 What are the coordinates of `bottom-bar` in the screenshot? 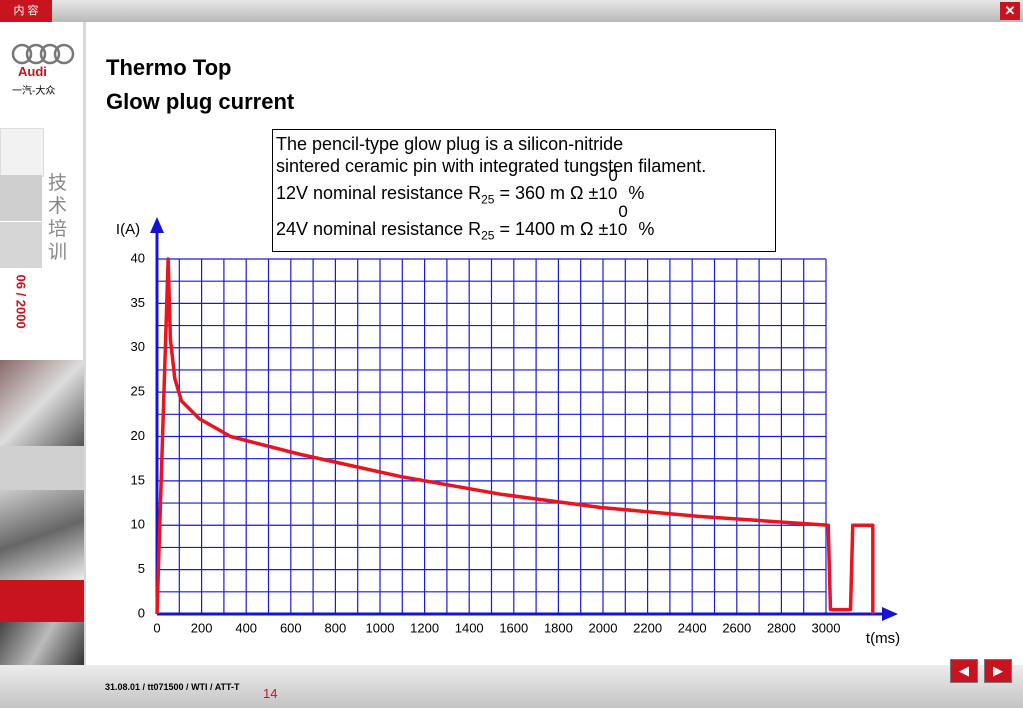 It's located at (511, 686).